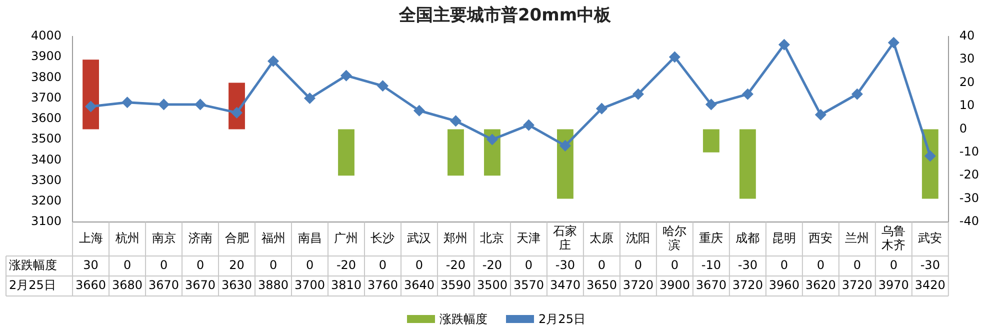  Describe the element at coordinates (969, 175) in the screenshot. I see `y2-tick-label: -20` at that location.